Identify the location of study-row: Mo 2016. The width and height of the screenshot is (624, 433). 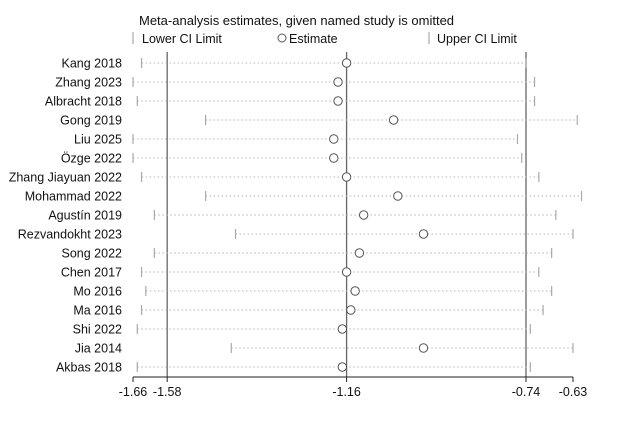
(313, 292).